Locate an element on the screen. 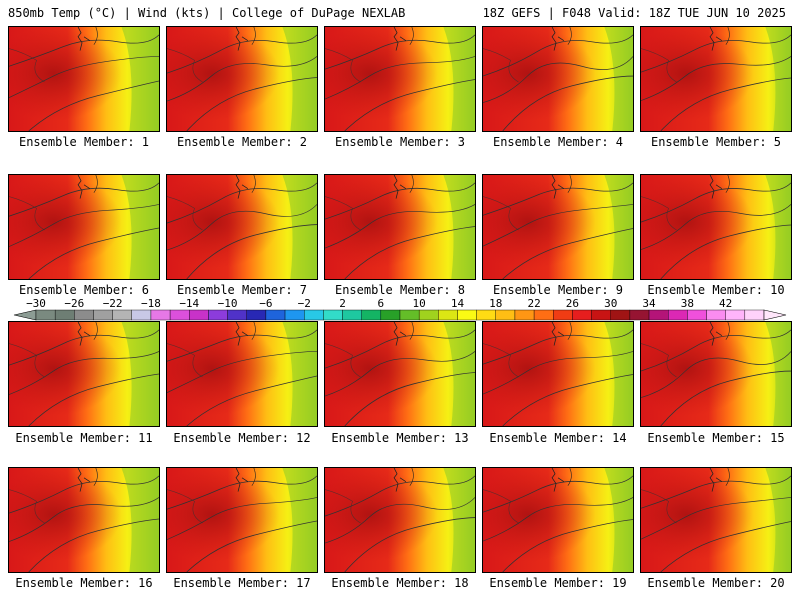  colorbar-tick-label: 18 is located at coordinates (496, 303).